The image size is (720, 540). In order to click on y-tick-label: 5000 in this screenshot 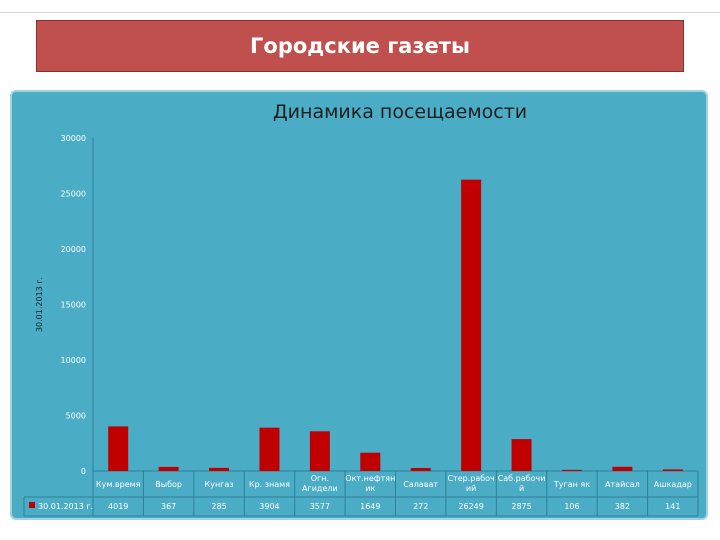, I will do `click(76, 416)`.